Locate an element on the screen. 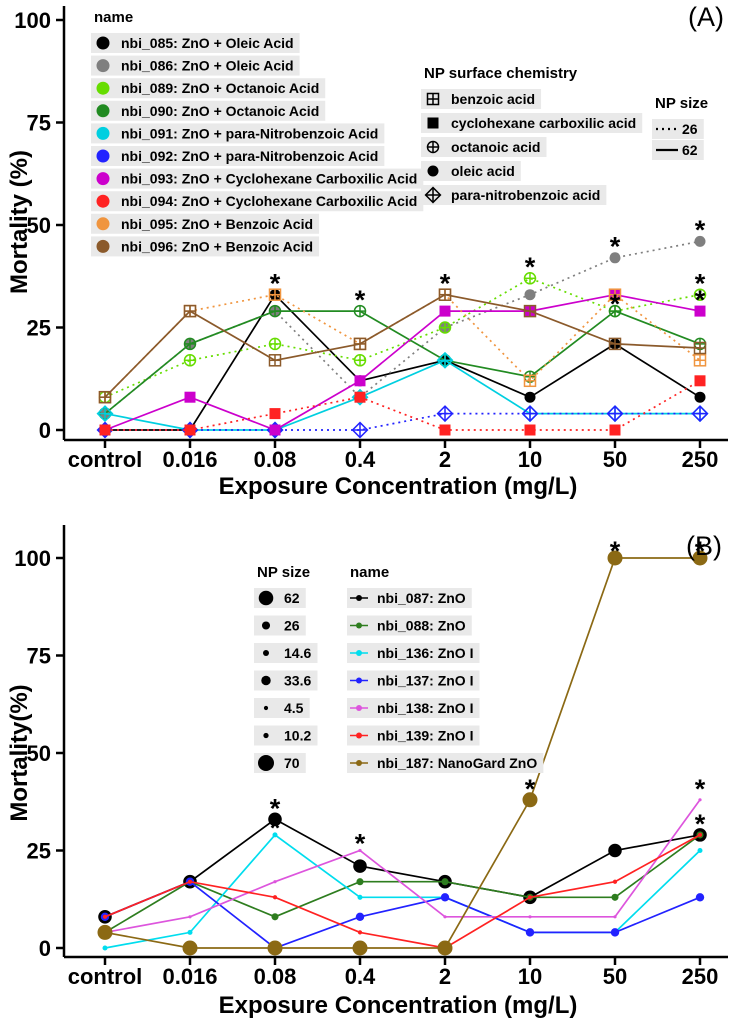 The height and width of the screenshot is (1024, 732). legend-key-line-dot is located at coordinates (359, 653).